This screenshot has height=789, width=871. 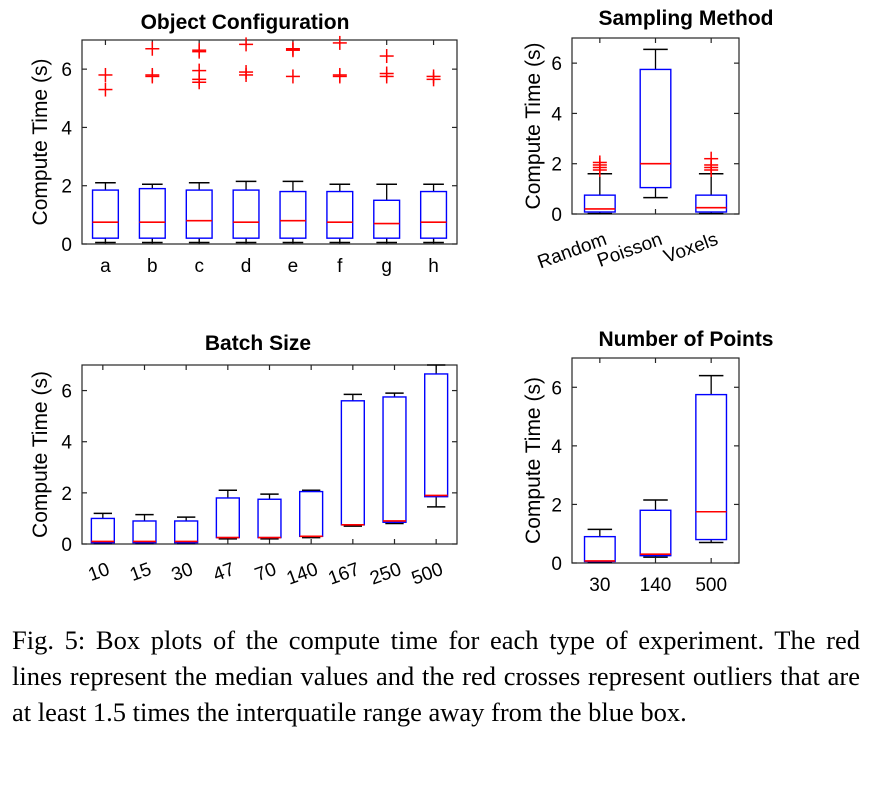 What do you see at coordinates (686, 18) in the screenshot?
I see `chart-title: Sampling Method` at bounding box center [686, 18].